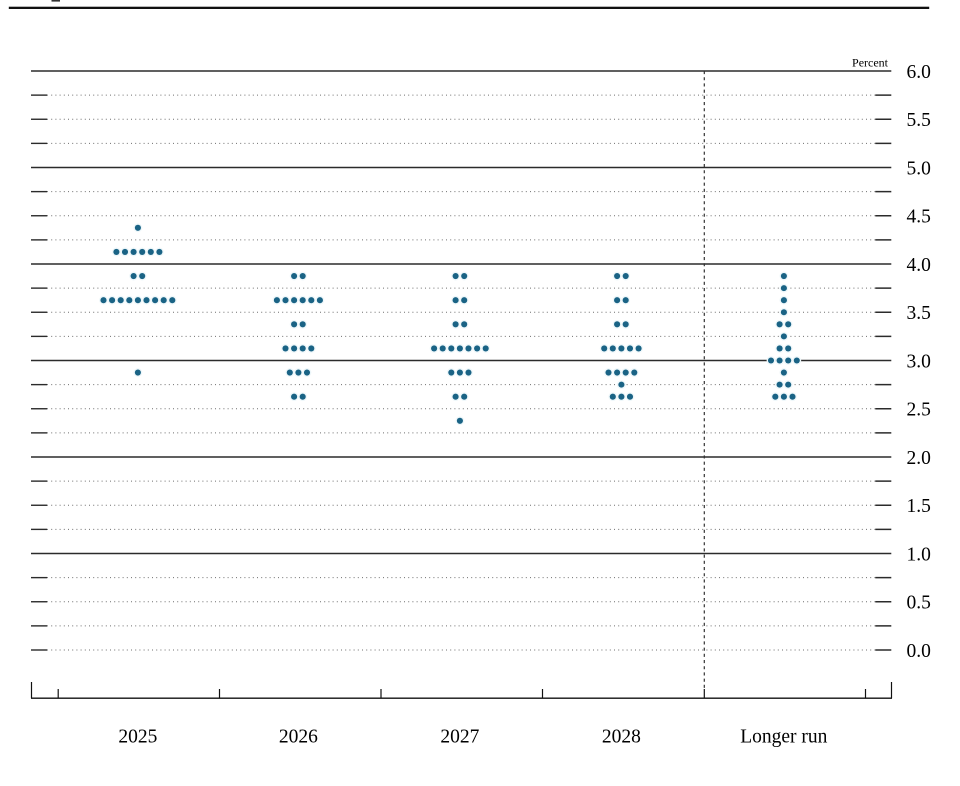  What do you see at coordinates (919, 554) in the screenshot?
I see `svg-text: 1.0` at bounding box center [919, 554].